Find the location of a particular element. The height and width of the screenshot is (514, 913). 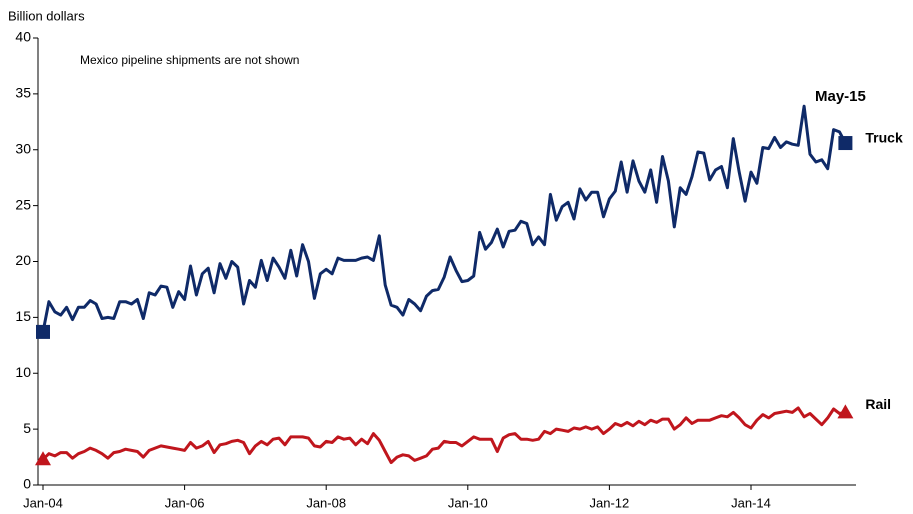

y-tick-label: 10 is located at coordinates (23, 372).